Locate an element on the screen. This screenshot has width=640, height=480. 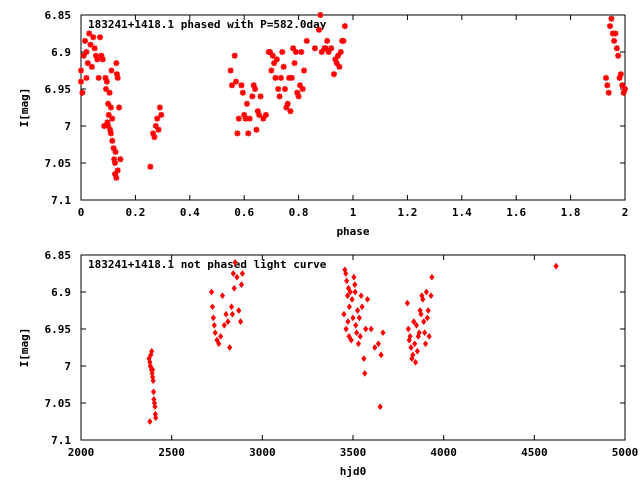
y-tick-label: 7.1 is located at coordinates (61, 200).